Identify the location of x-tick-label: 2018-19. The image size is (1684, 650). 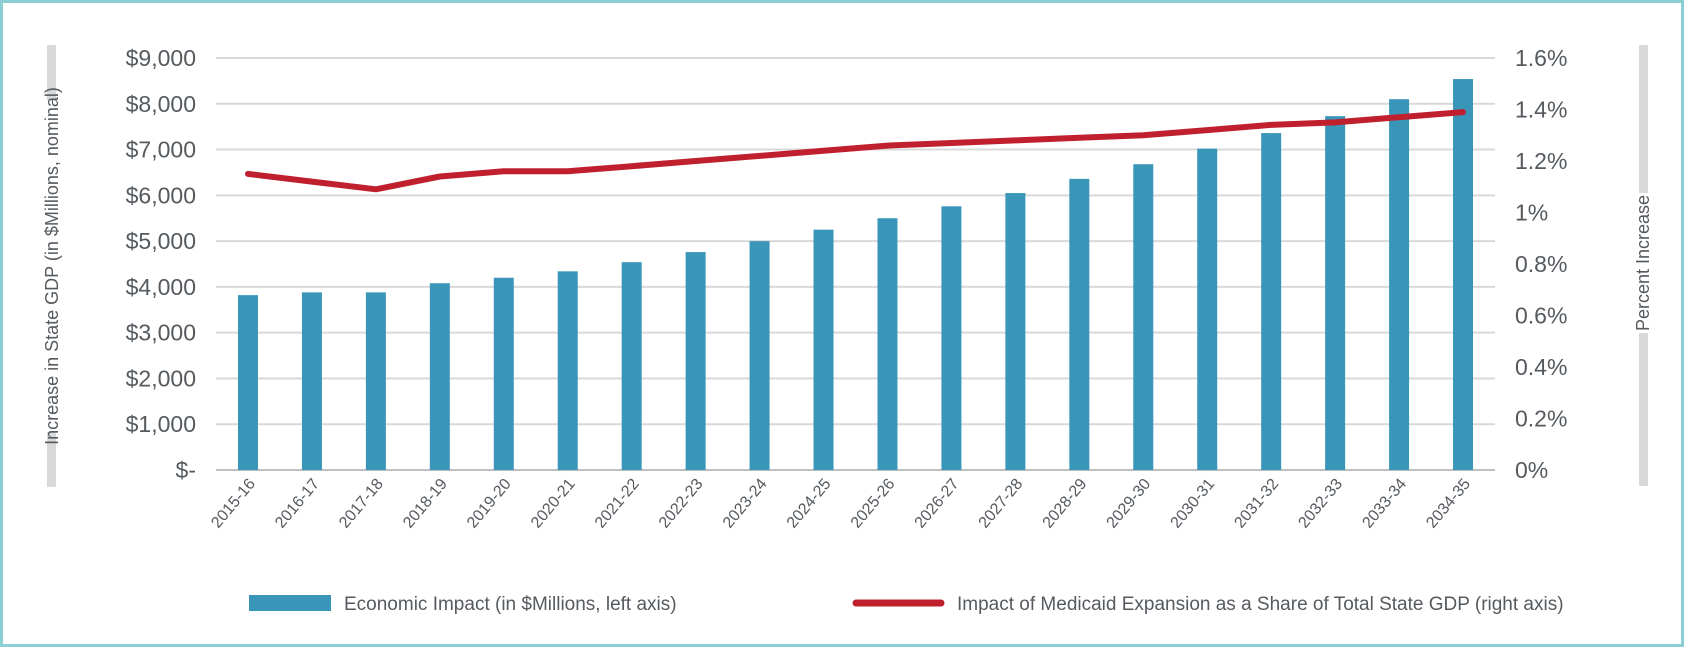
(425, 504).